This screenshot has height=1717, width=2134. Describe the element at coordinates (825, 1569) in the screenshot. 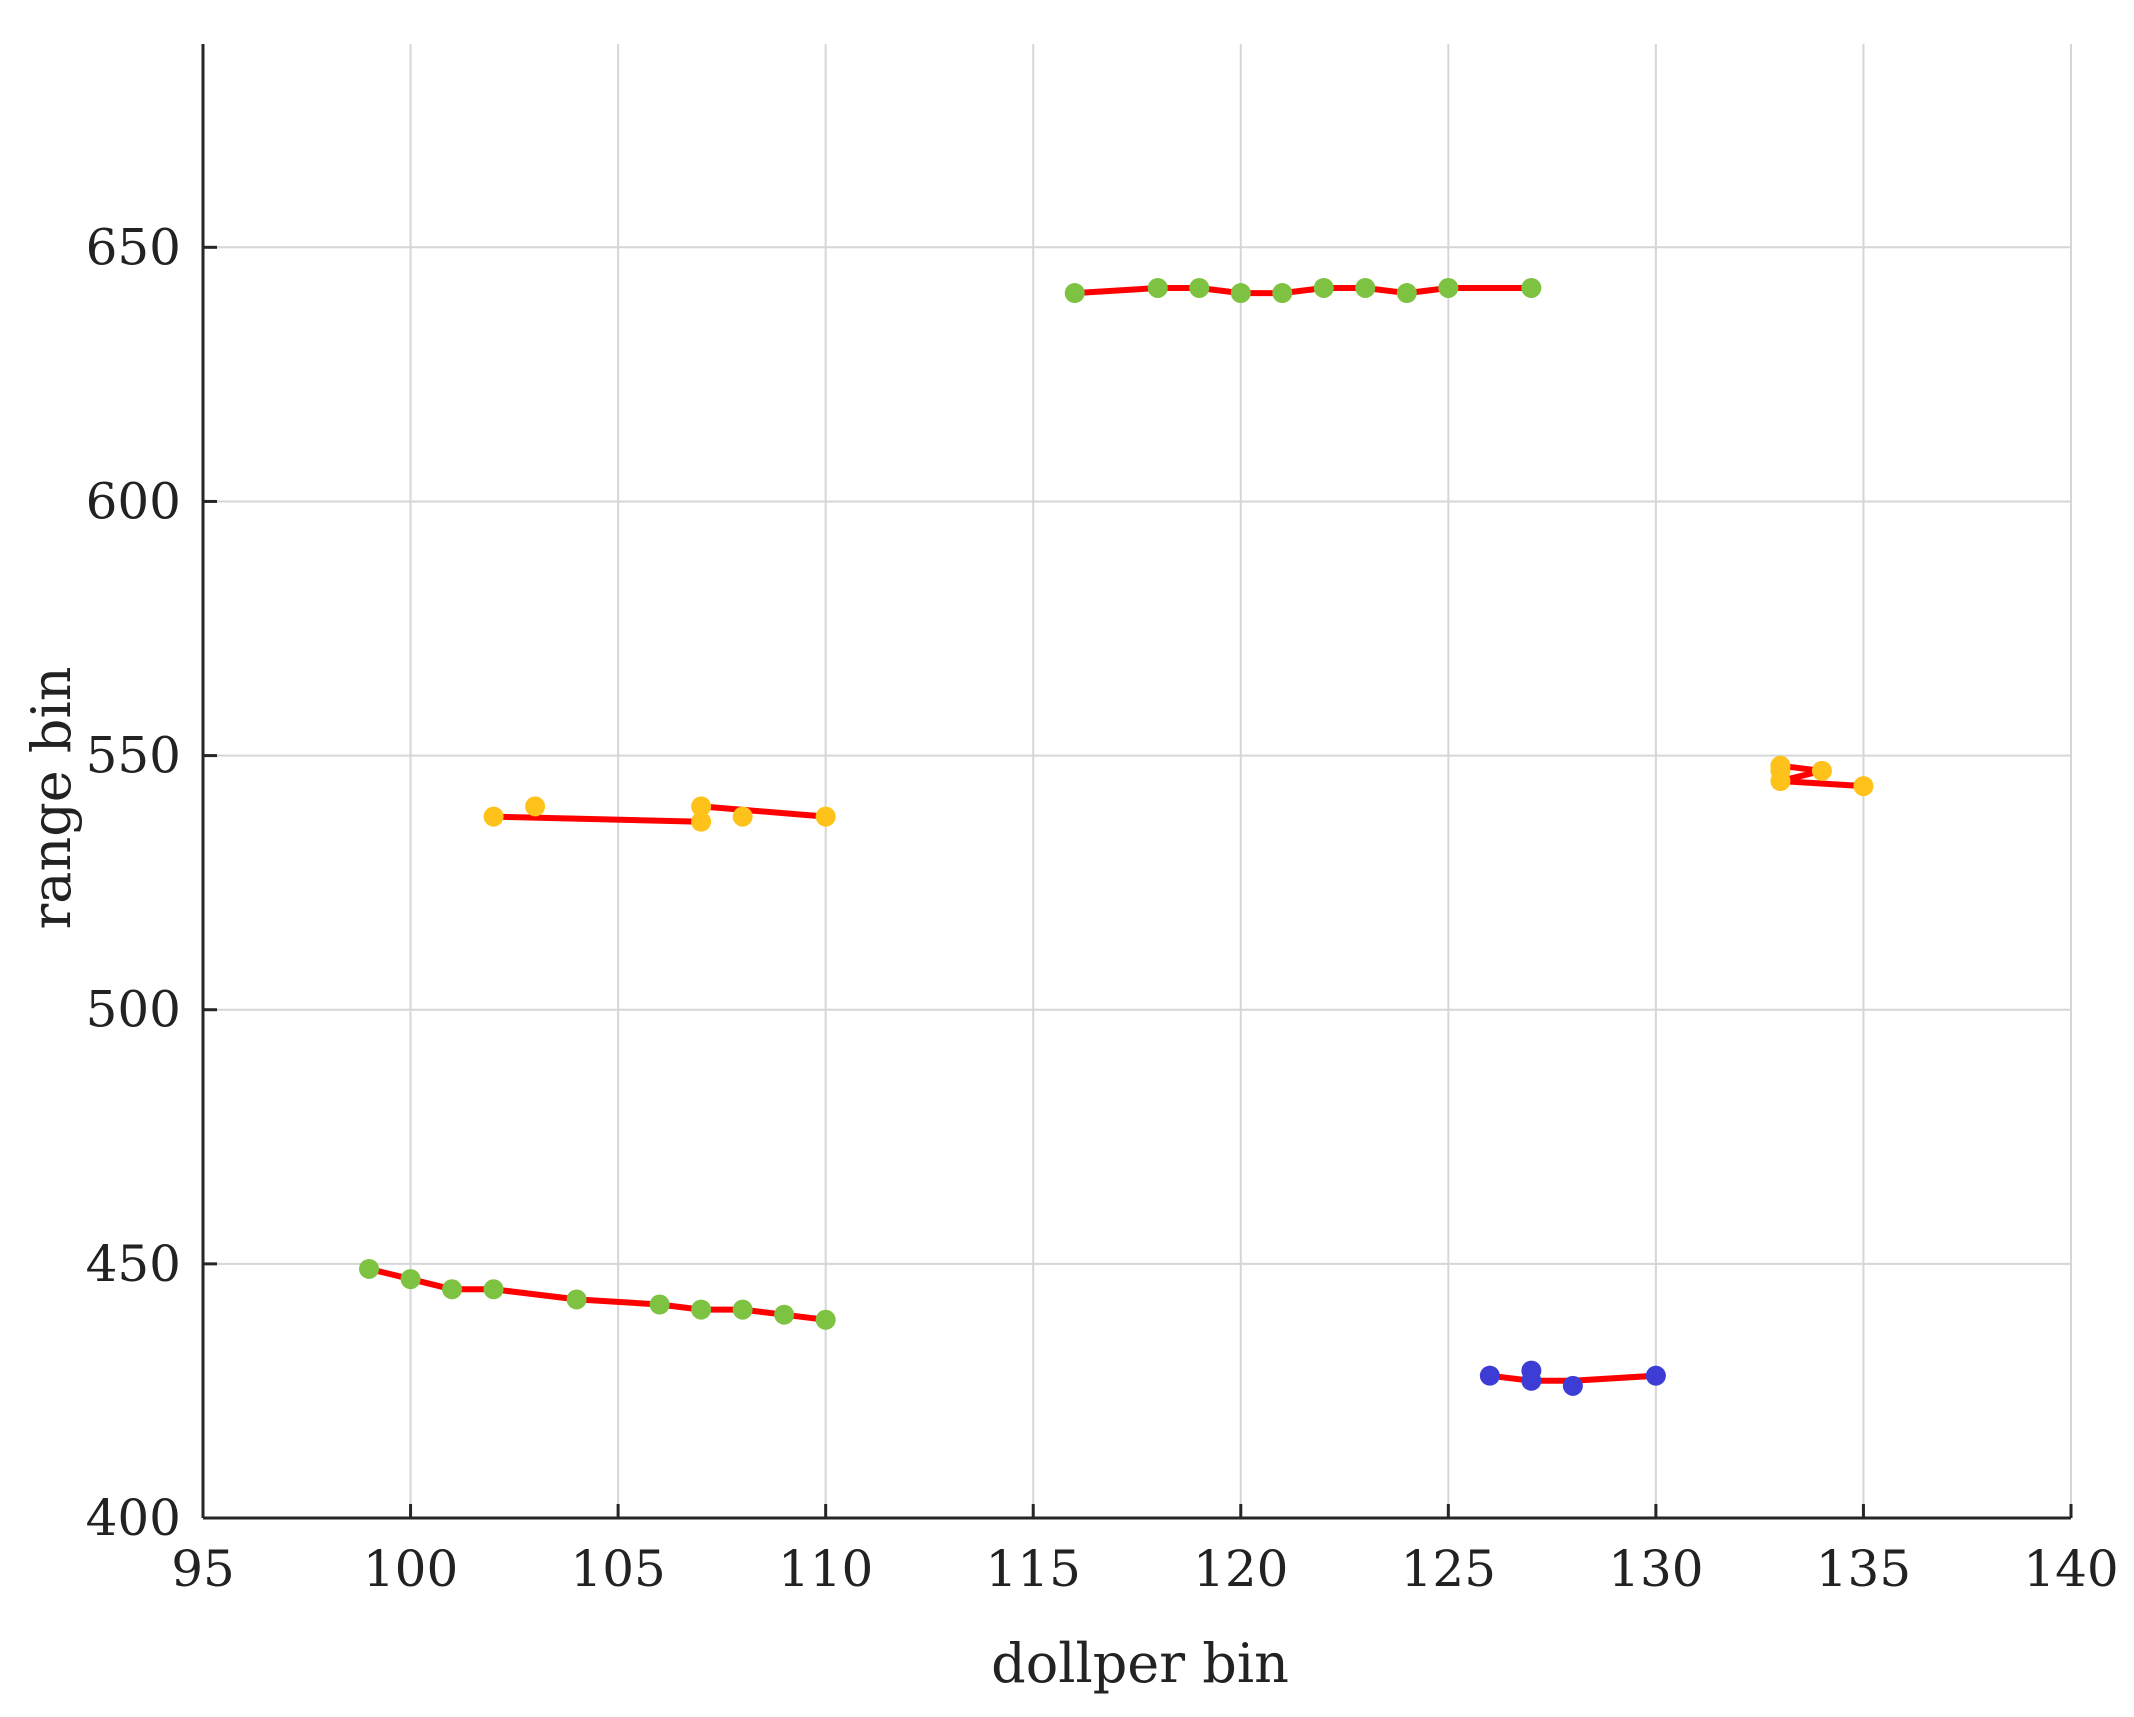

I see `x-tick-label-3: 110` at that location.